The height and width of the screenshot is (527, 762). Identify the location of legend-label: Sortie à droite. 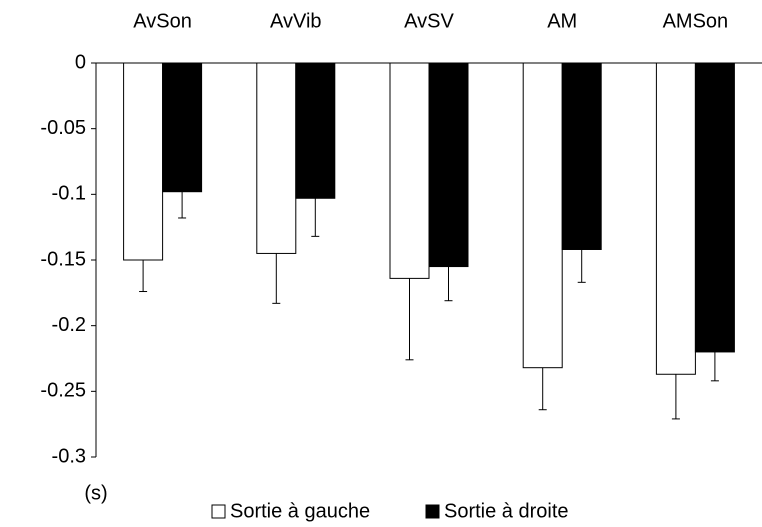
(506, 511).